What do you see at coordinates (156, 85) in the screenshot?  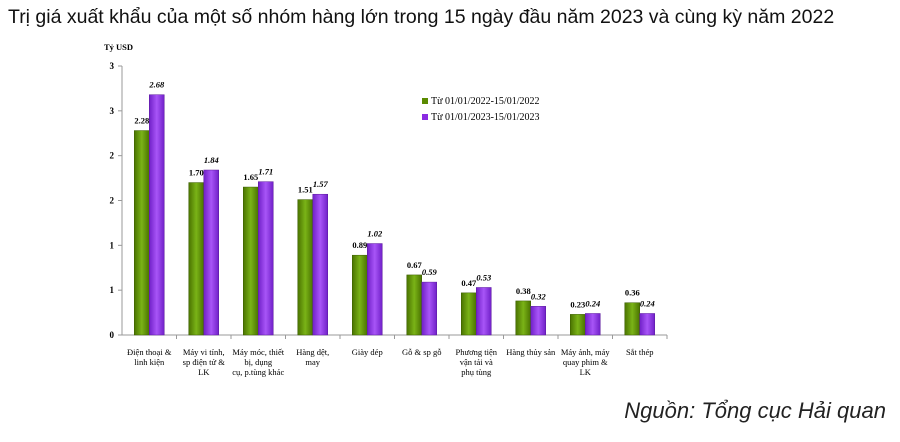 I see `data-label: 2.68` at bounding box center [156, 85].